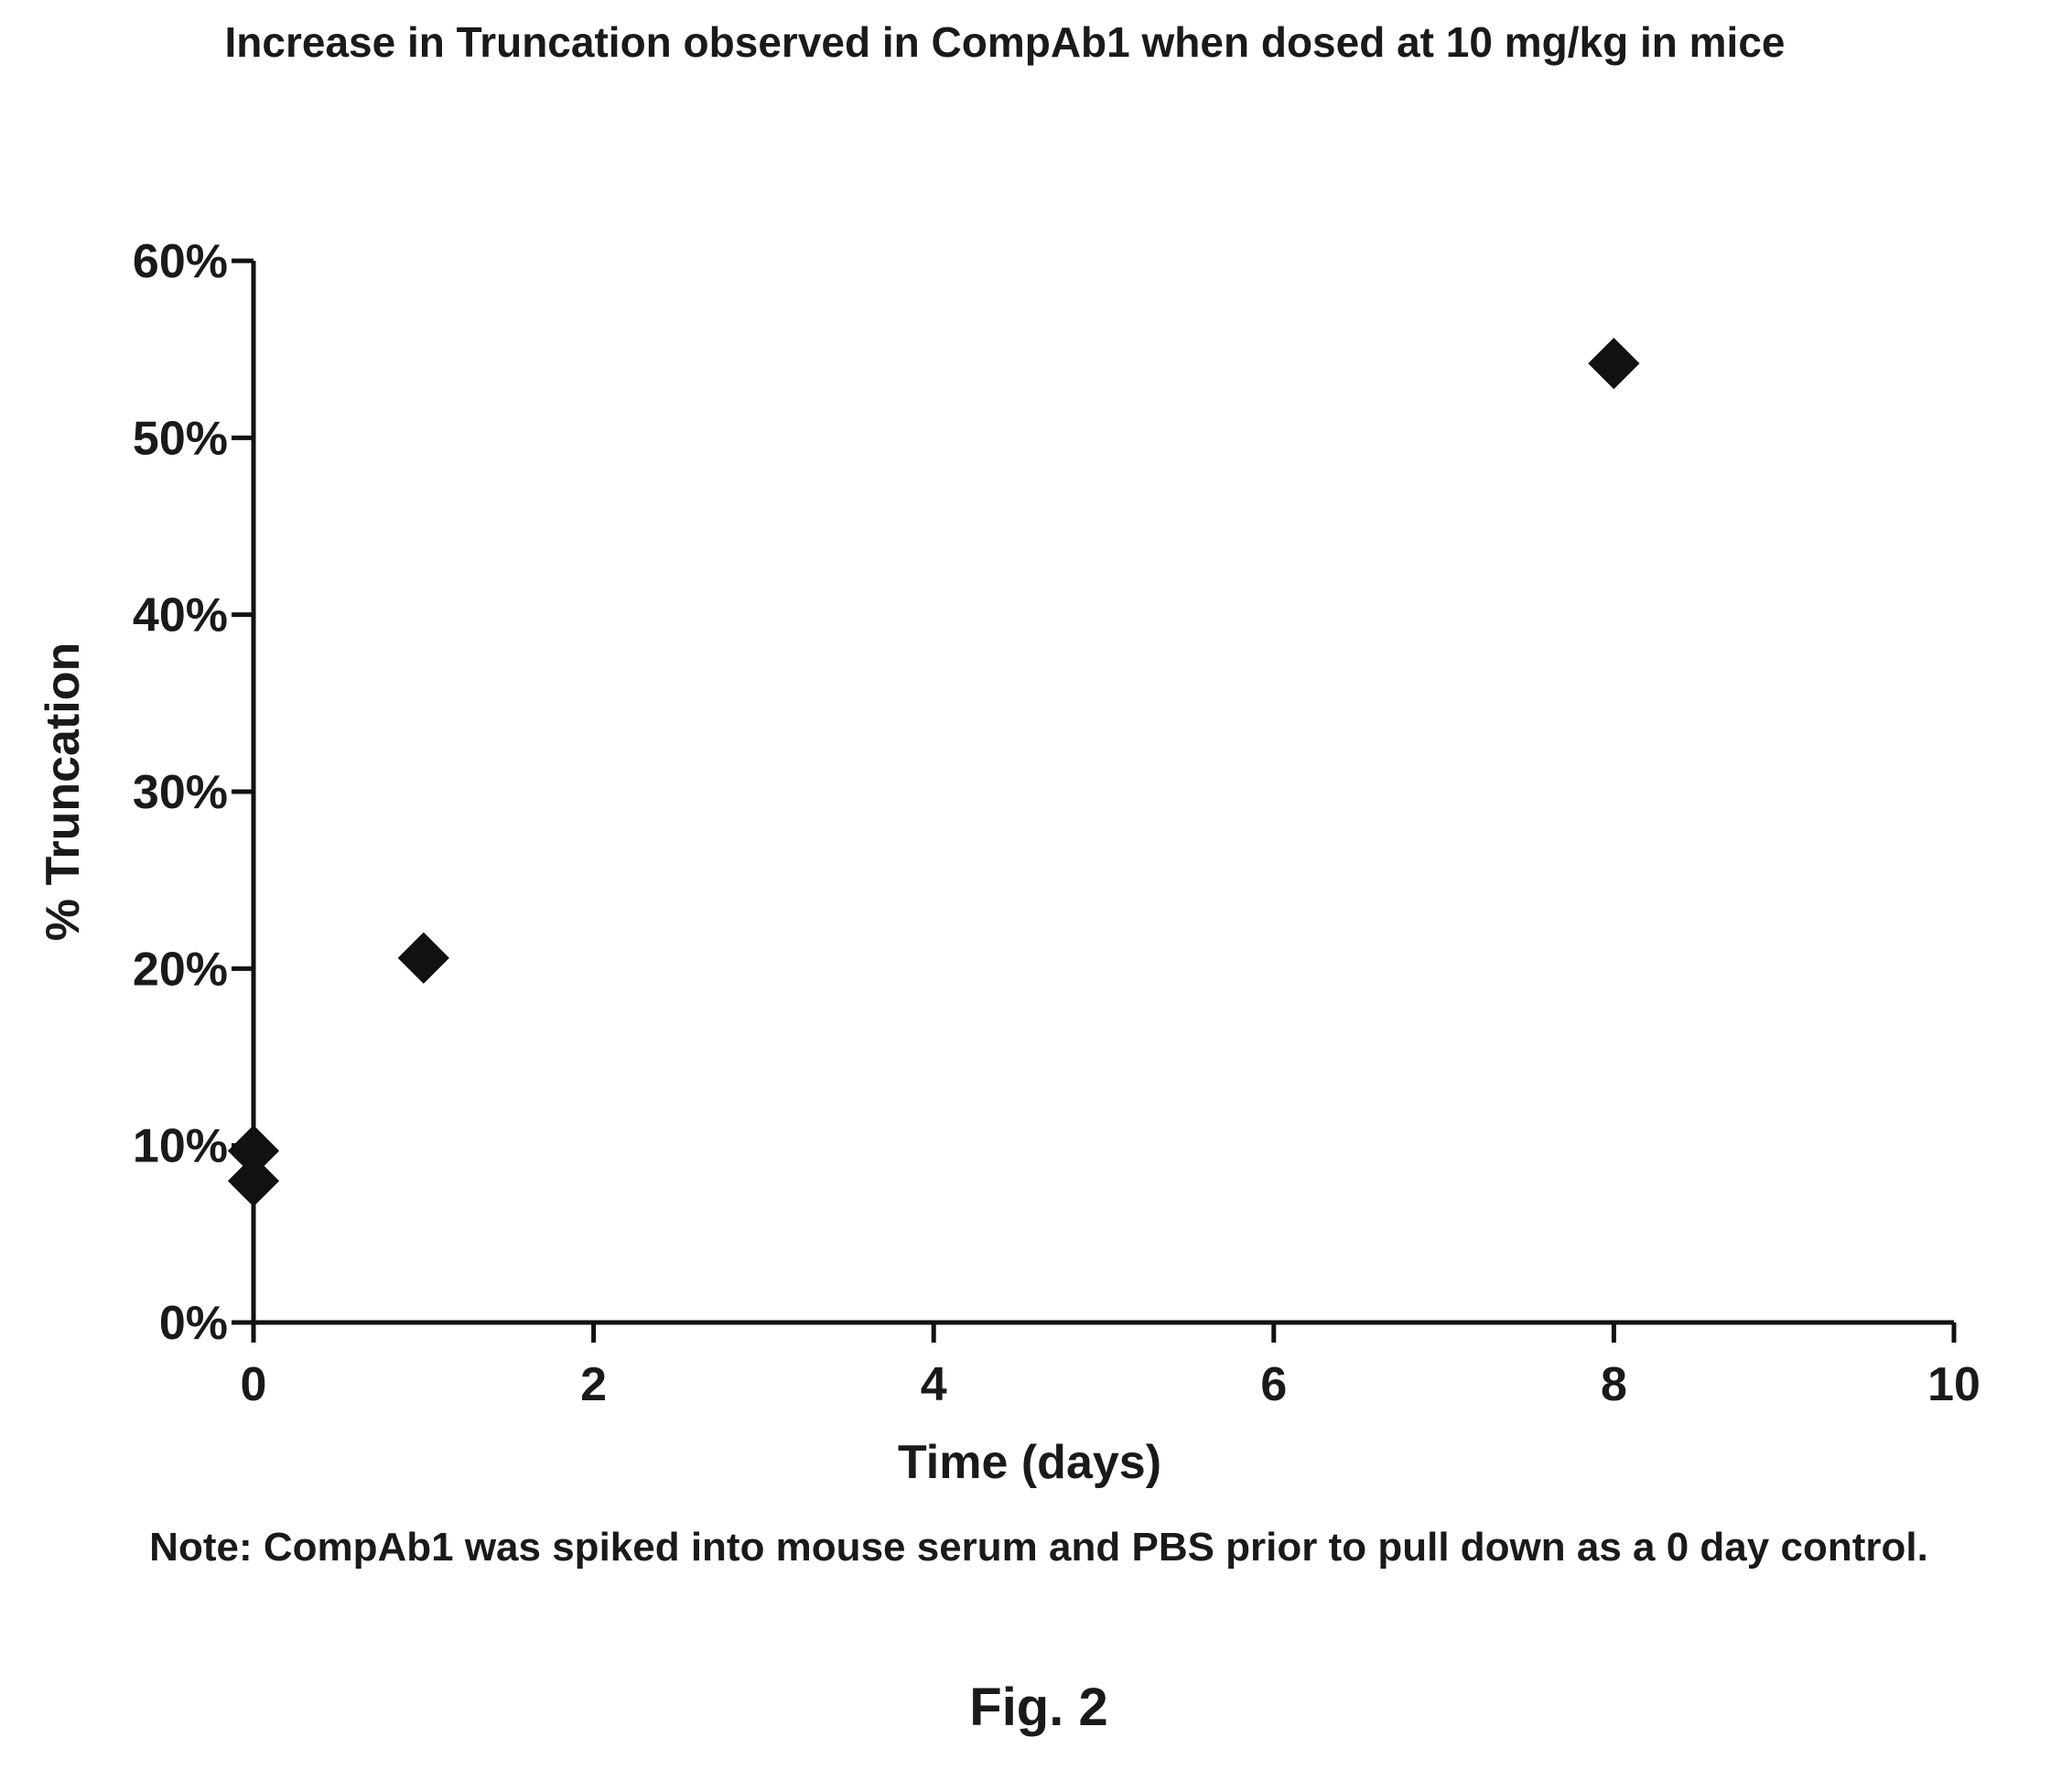 The width and height of the screenshot is (2072, 1770). What do you see at coordinates (1038, 1707) in the screenshot?
I see `figure-label: Fig. 2` at bounding box center [1038, 1707].